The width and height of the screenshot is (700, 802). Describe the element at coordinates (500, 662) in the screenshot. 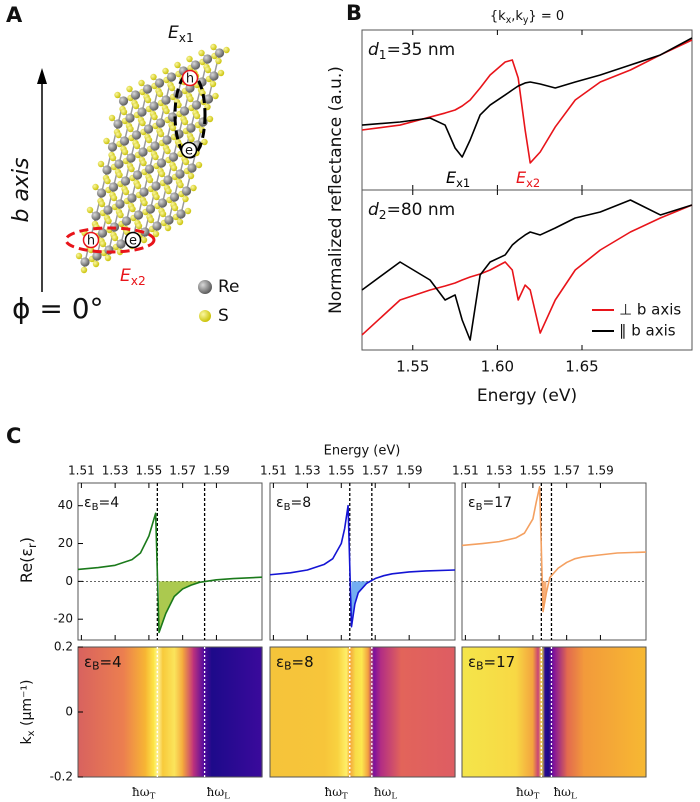

I see `text-part: =17` at that location.